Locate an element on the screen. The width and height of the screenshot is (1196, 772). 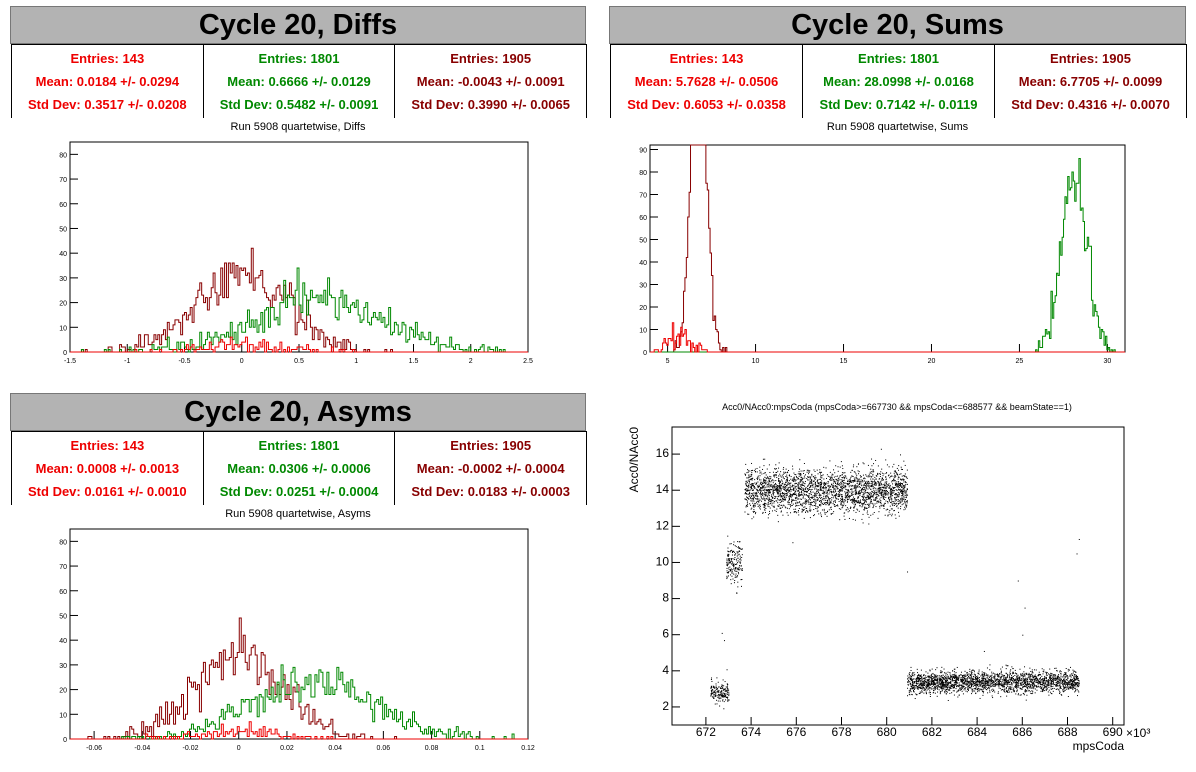
diffs-xtick-label: 0 is located at coordinates (242, 361).